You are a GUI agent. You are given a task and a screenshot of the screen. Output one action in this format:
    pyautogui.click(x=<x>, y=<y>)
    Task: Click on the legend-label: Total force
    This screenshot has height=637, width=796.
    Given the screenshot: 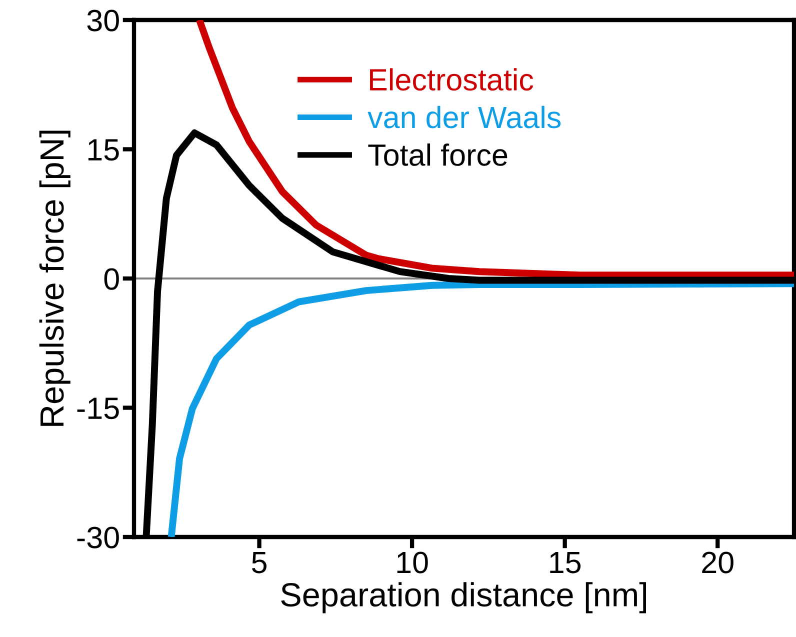 What is the action you would take?
    pyautogui.click(x=438, y=154)
    